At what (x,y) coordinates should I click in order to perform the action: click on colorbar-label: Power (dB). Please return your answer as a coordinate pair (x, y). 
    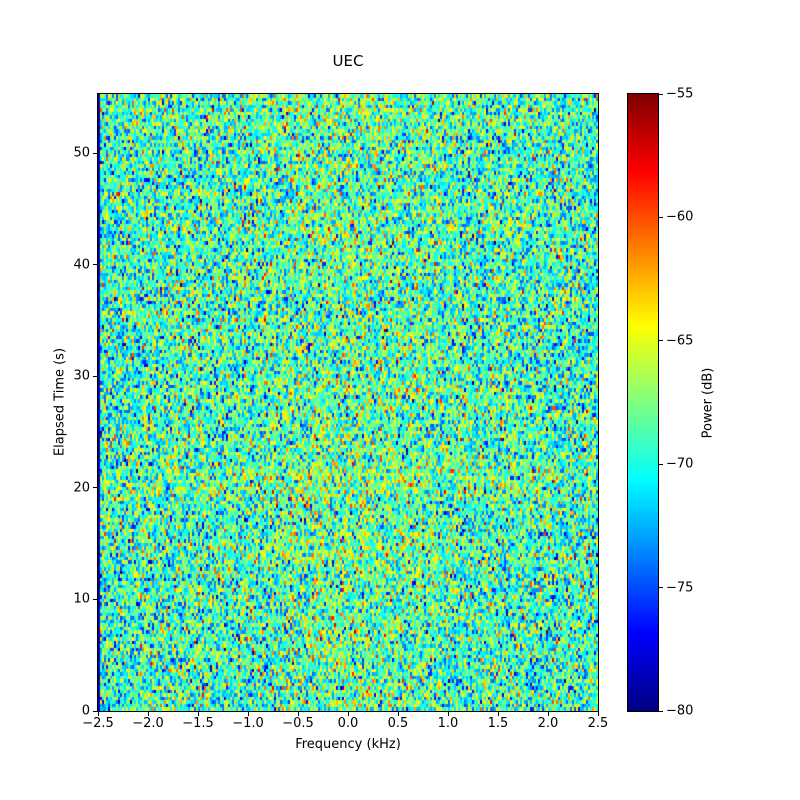
    Looking at the image, I should click on (708, 403).